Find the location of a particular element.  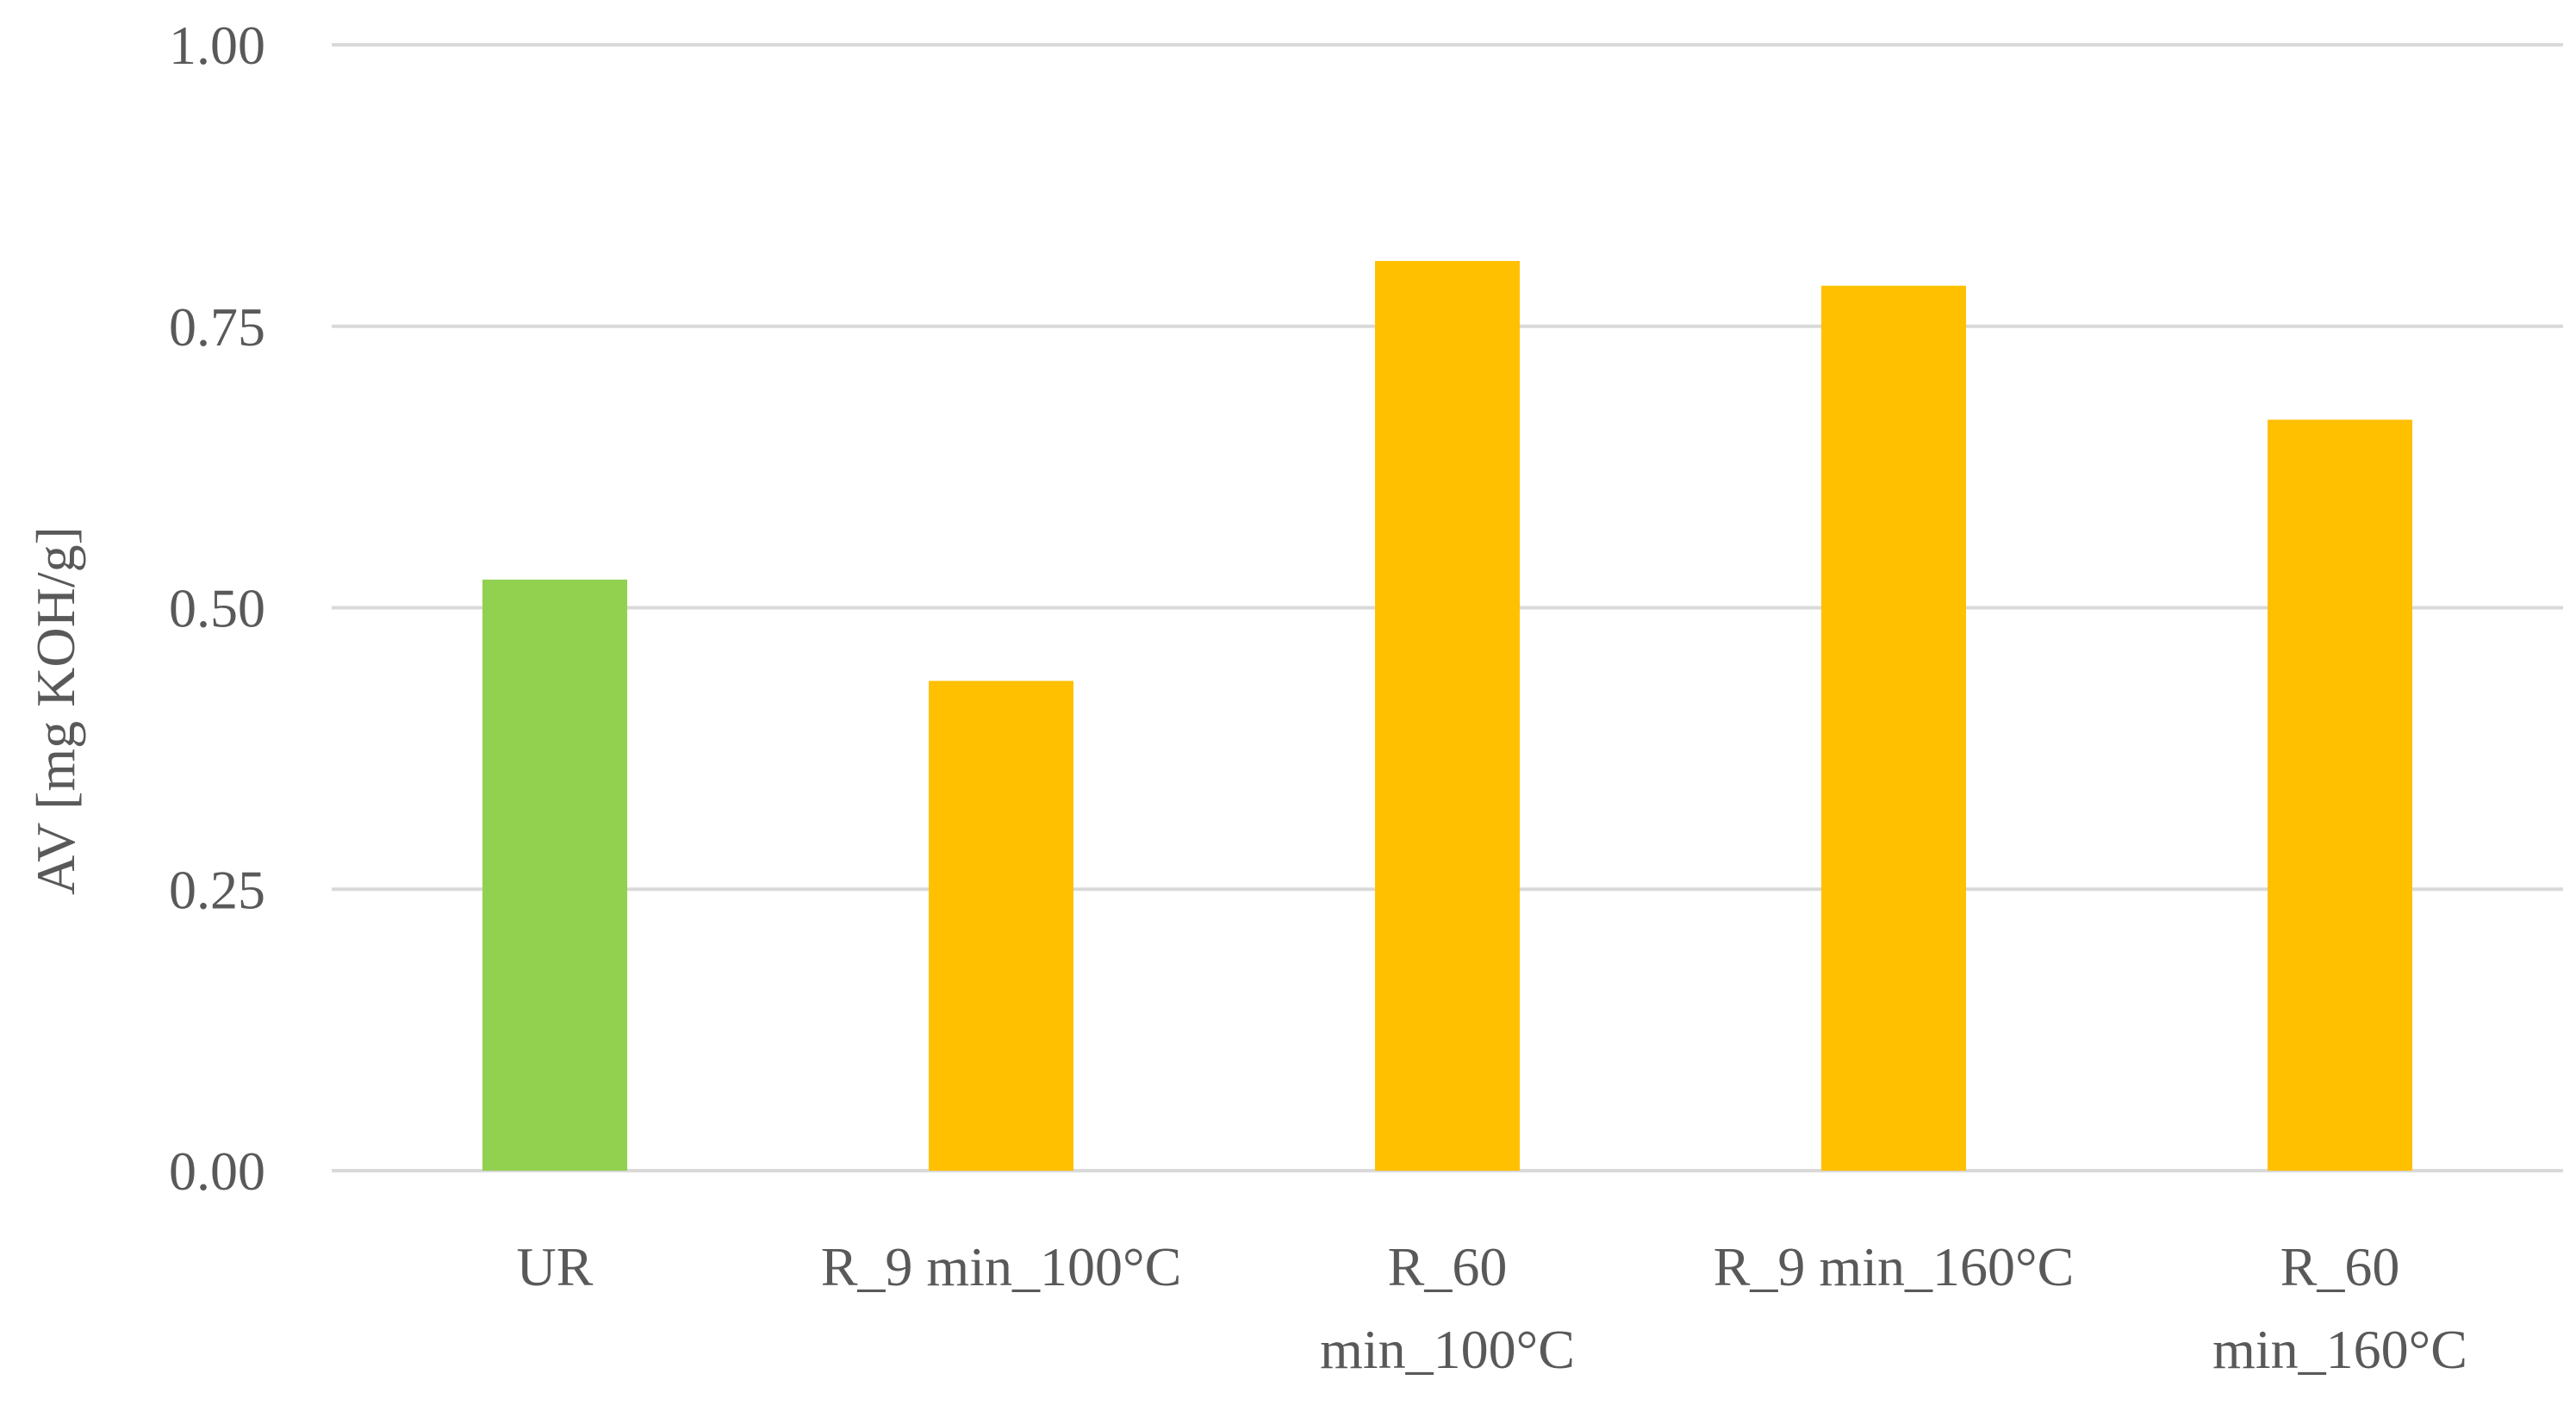

x-tick-label: UR is located at coordinates (556, 1266).